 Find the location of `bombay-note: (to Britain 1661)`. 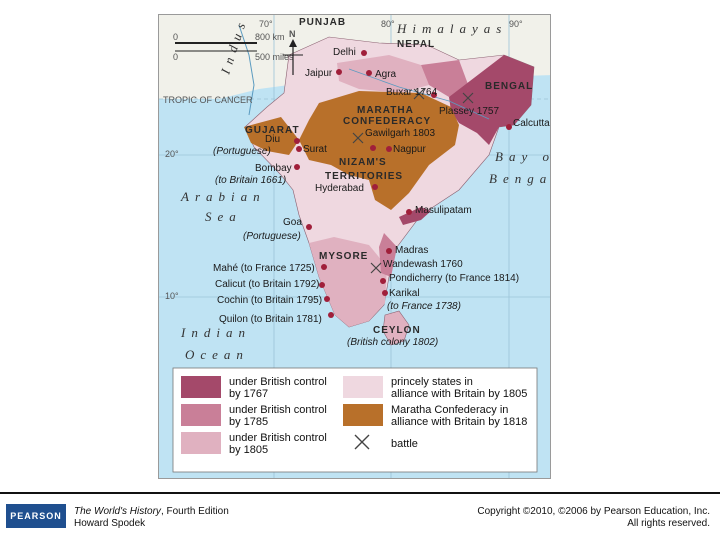

bombay-note: (to Britain 1661) is located at coordinates (250, 180).